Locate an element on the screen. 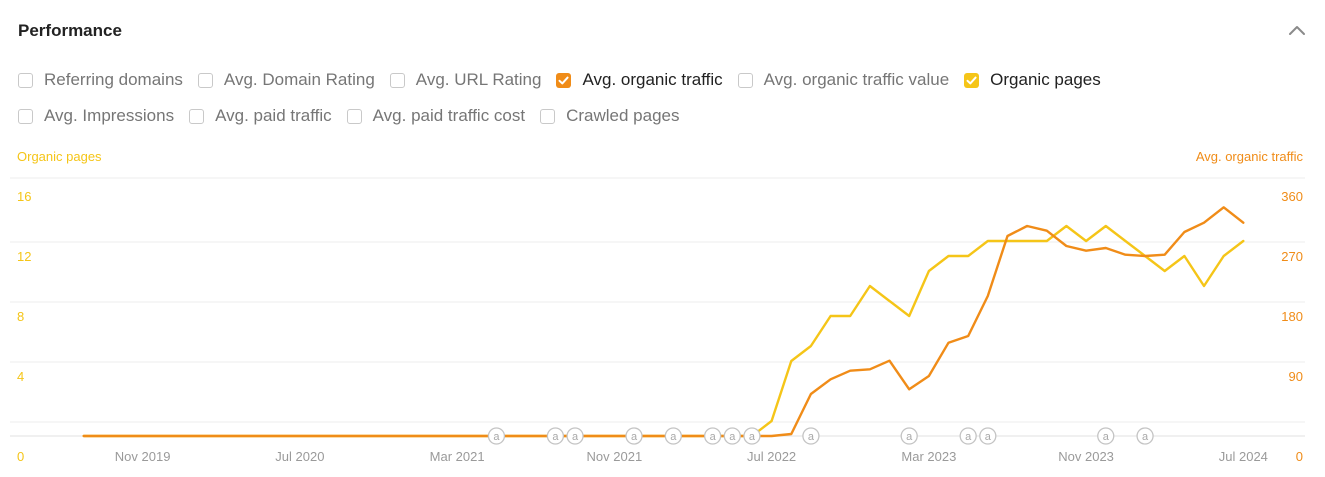 The height and width of the screenshot is (477, 1325). checkbox-label: Avg. organic traffic is located at coordinates (652, 79).